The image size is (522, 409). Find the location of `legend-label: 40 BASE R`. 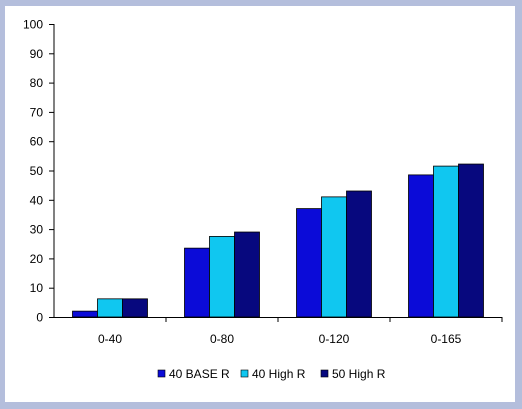

legend-label: 40 BASE R is located at coordinates (199, 374).